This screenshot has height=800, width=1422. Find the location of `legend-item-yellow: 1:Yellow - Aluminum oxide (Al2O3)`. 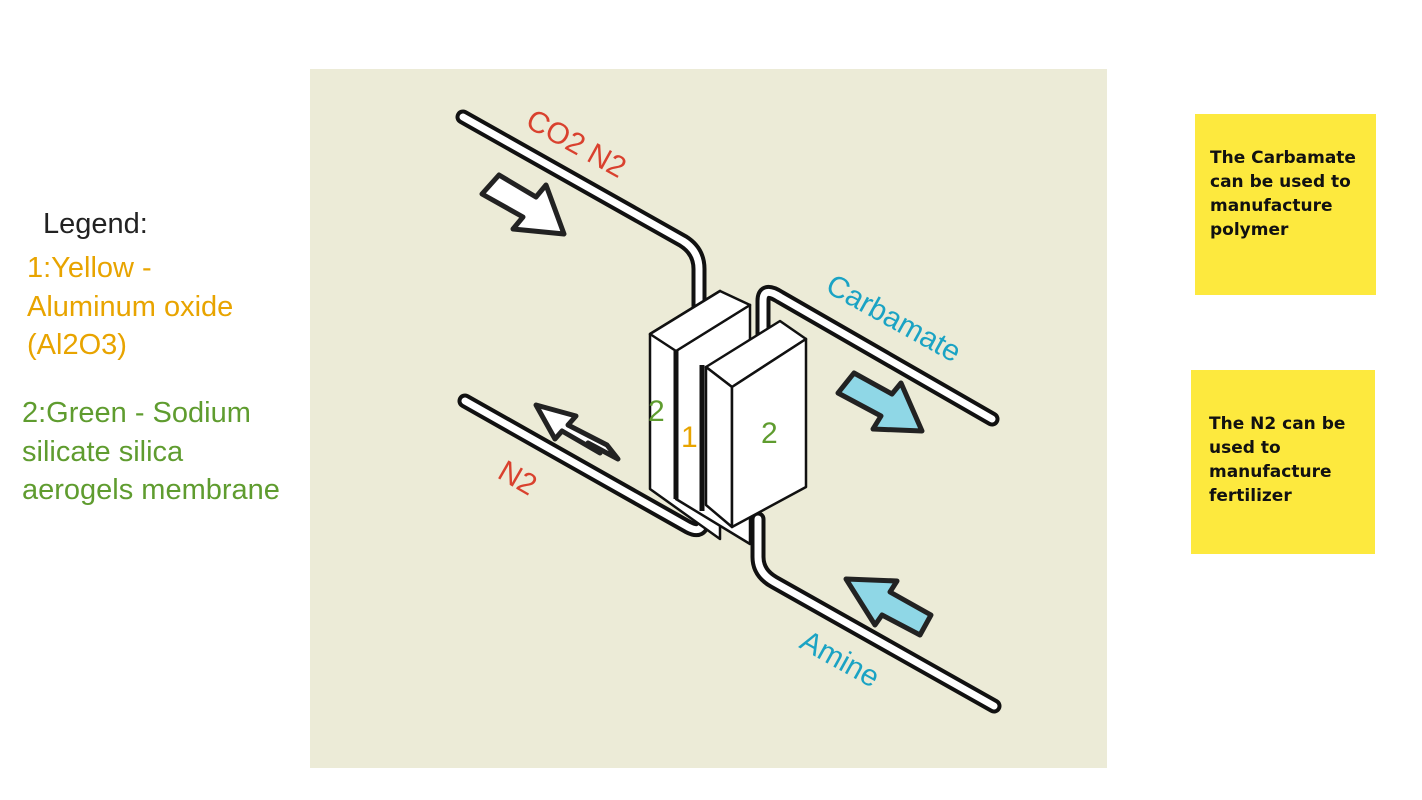

legend-item-yellow: 1:Yellow - Aluminum oxide (Al2O3) is located at coordinates (130, 306).